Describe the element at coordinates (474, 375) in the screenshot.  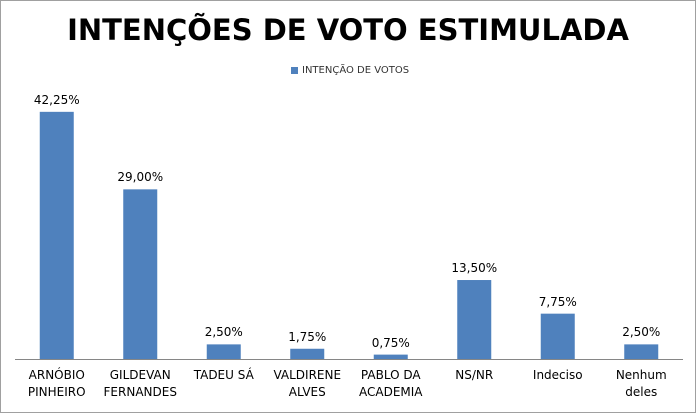
I see `x-tick-label: NS/NR` at that location.